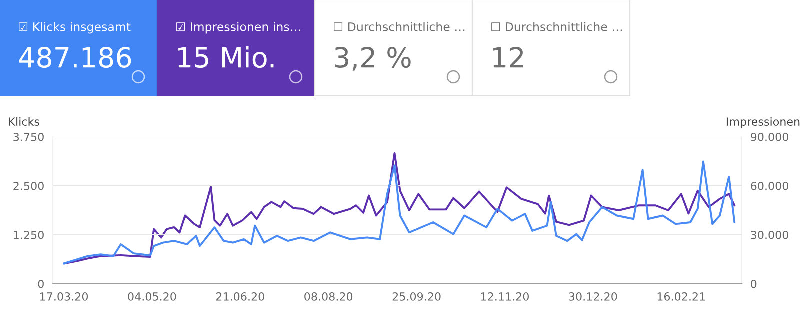 The image size is (800, 331). I want to click on y-tick-label: 2.500, so click(29, 186).